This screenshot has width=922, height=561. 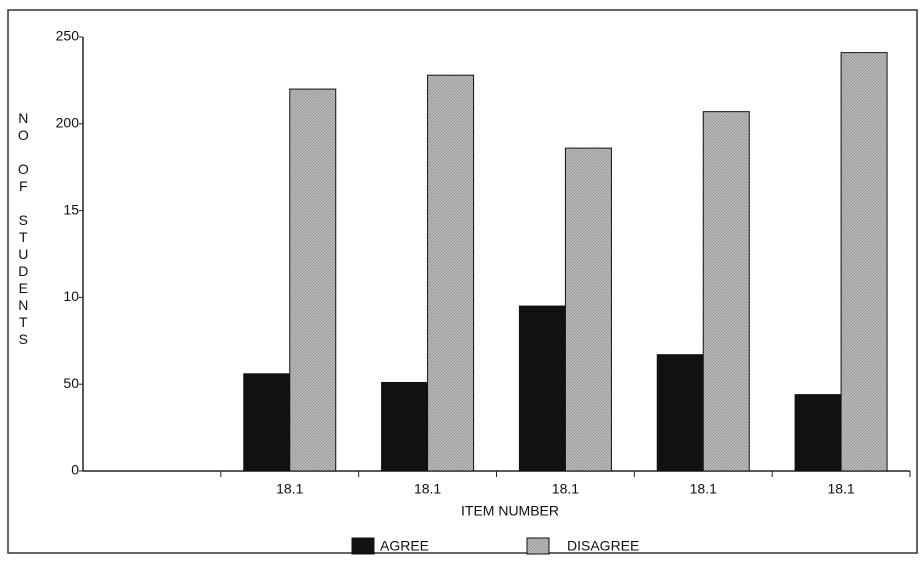 What do you see at coordinates (75, 470) in the screenshot?
I see `y-tick-label: 0` at bounding box center [75, 470].